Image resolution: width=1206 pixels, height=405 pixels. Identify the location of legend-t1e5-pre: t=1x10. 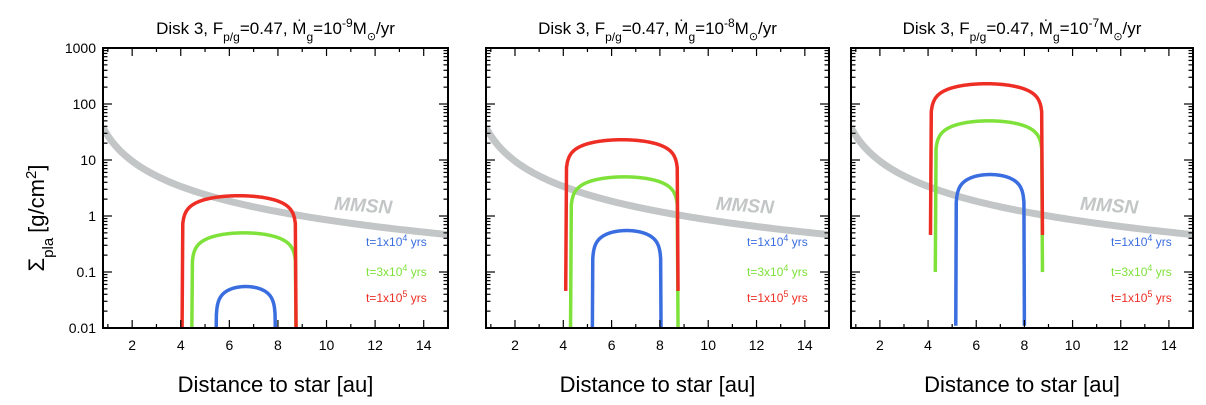
(765, 298).